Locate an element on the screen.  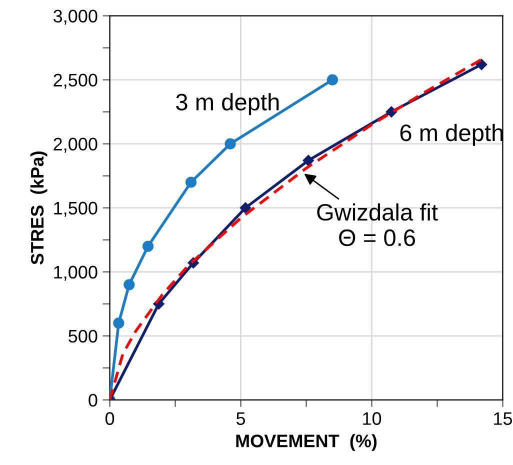
y-tick-label: 3,000 is located at coordinates (75, 17).